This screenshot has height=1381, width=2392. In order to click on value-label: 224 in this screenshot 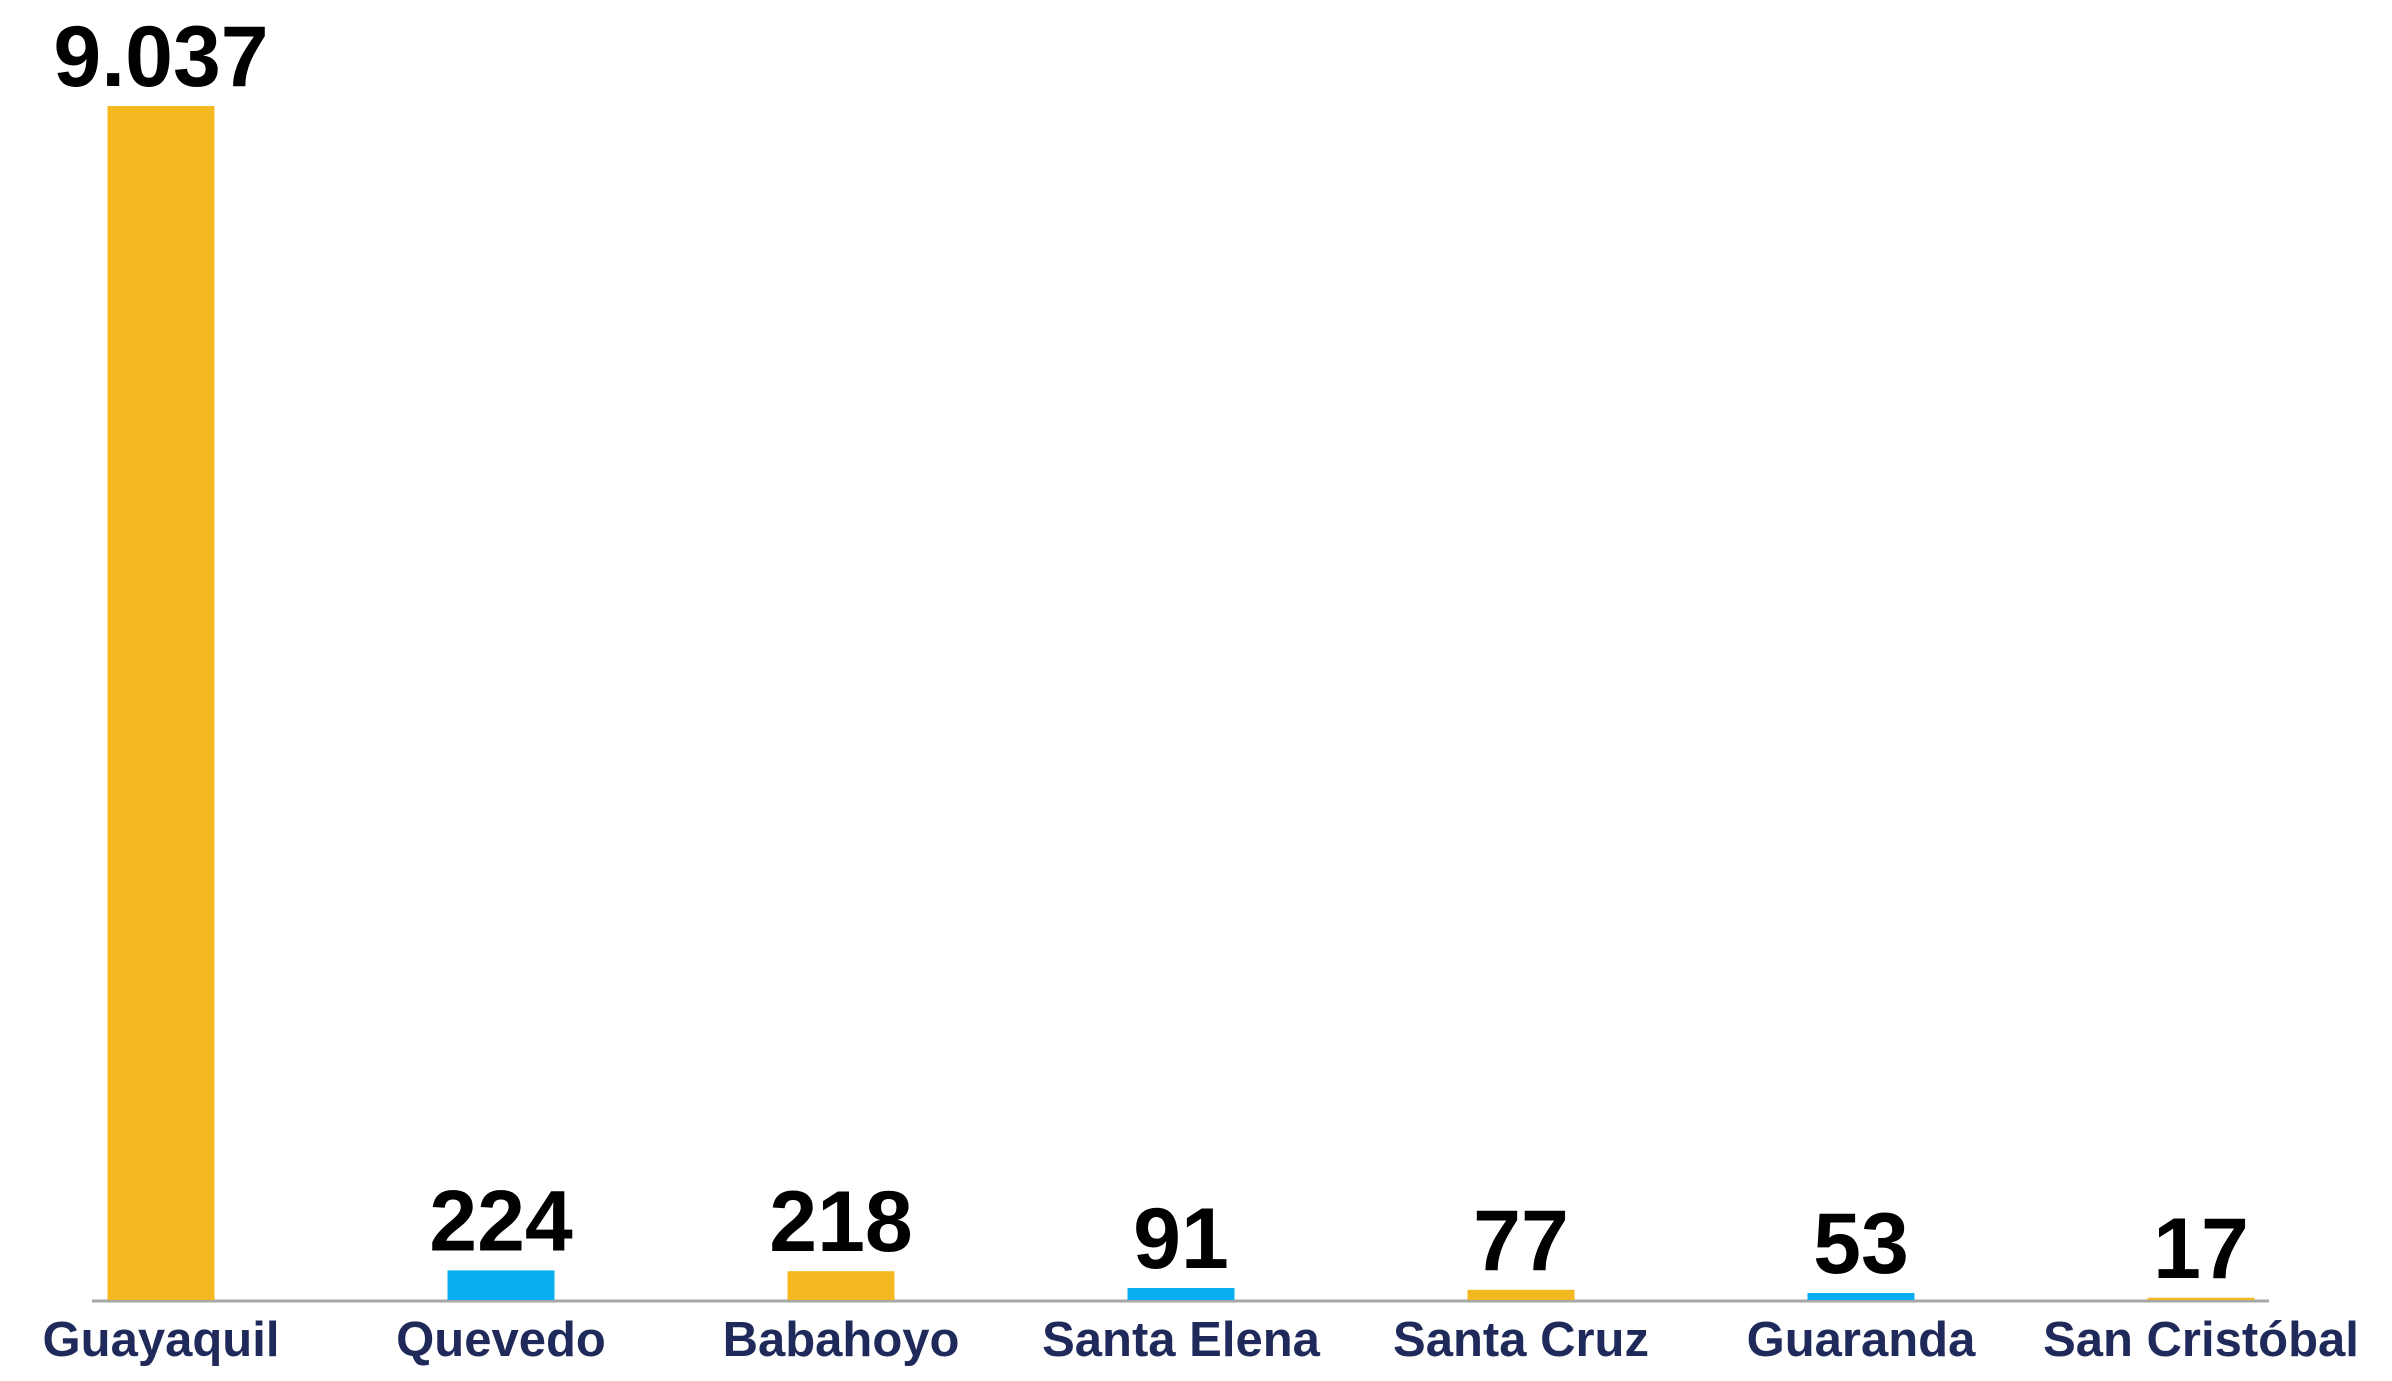, I will do `click(501, 1221)`.